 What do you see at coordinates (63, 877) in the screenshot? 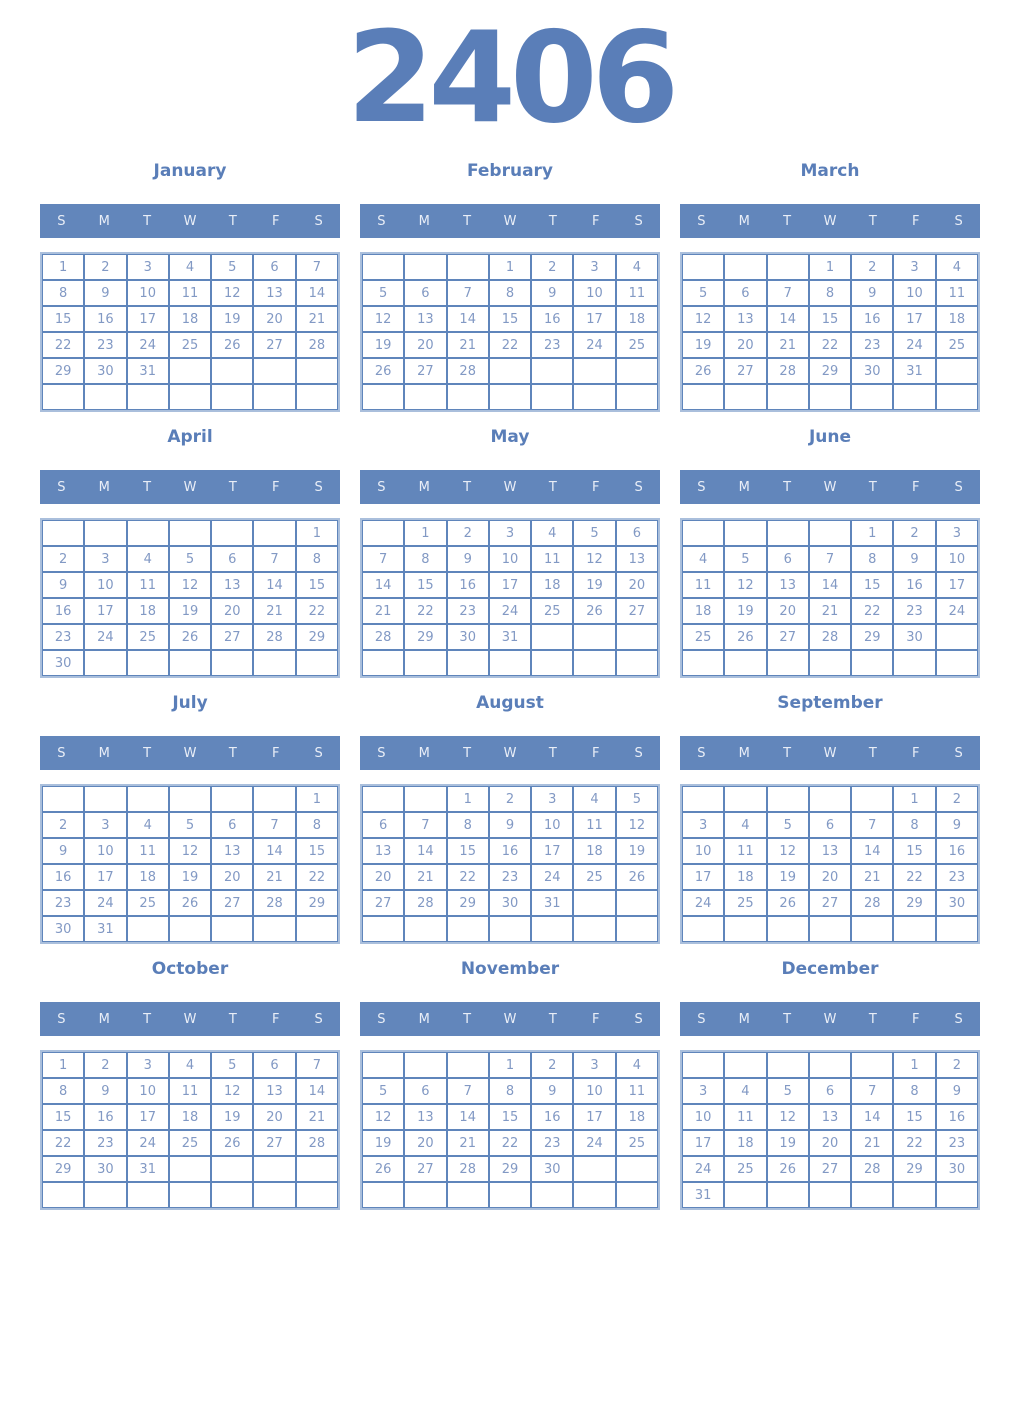
I see `day-cell: 16` at bounding box center [63, 877].